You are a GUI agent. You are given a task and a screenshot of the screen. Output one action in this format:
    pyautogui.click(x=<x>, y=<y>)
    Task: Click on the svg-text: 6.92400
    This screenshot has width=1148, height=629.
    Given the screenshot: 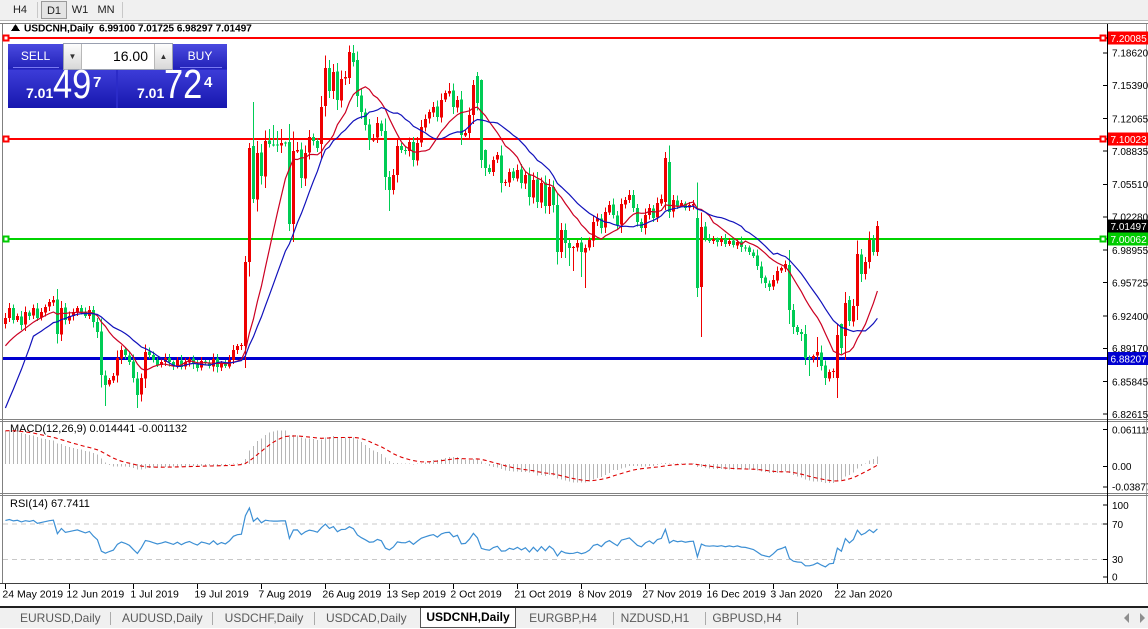 What is the action you would take?
    pyautogui.click(x=1130, y=317)
    